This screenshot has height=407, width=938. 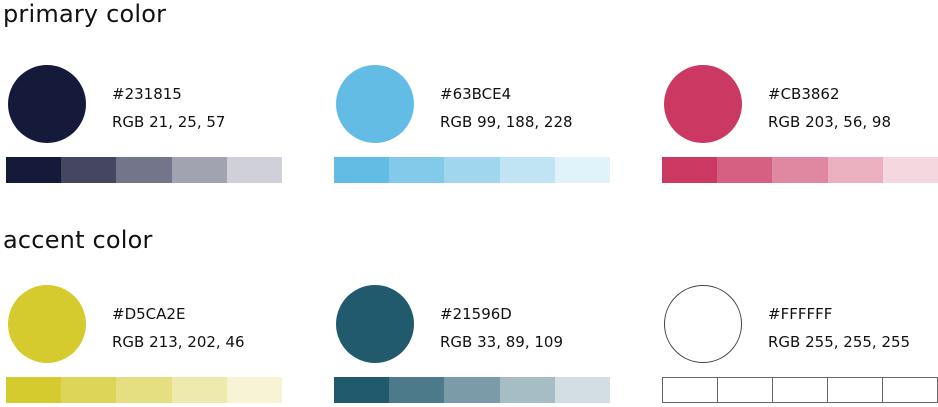 I want to click on rgb-value: RGB 99, 188, 228, so click(x=506, y=122).